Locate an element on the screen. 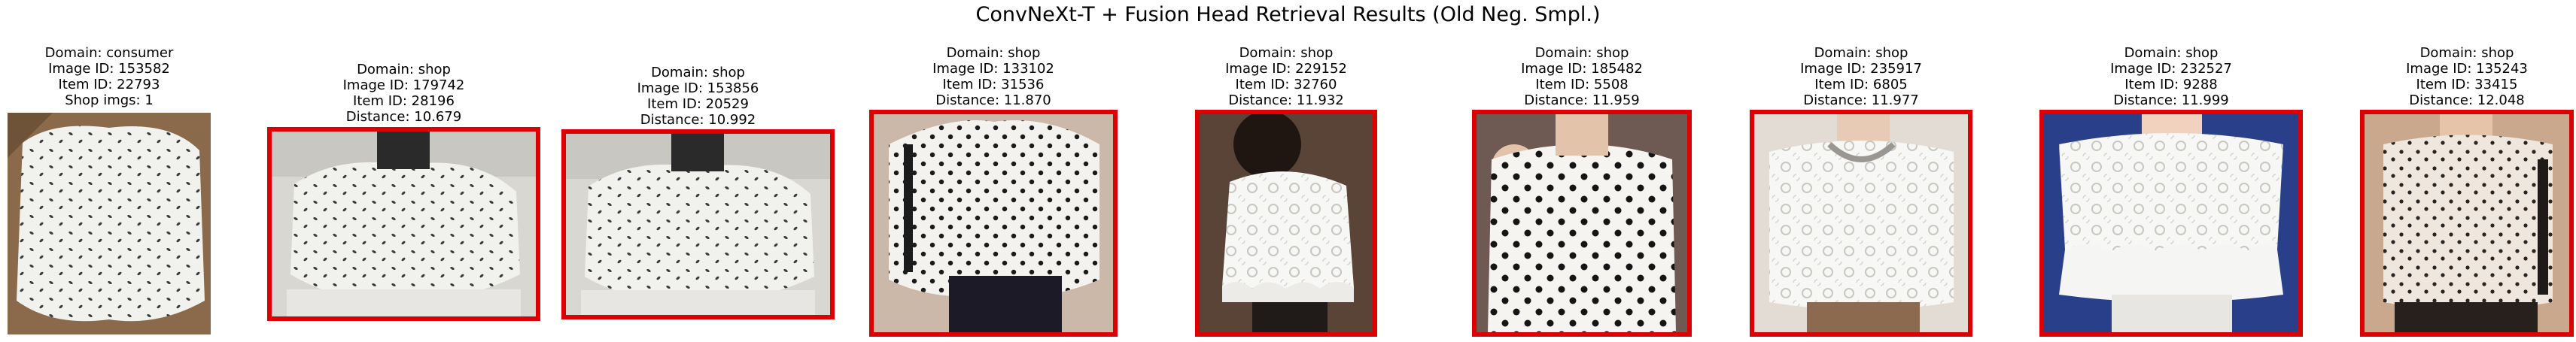 The image size is (2576, 342). result-distance: Distance: 10.992 is located at coordinates (698, 120).